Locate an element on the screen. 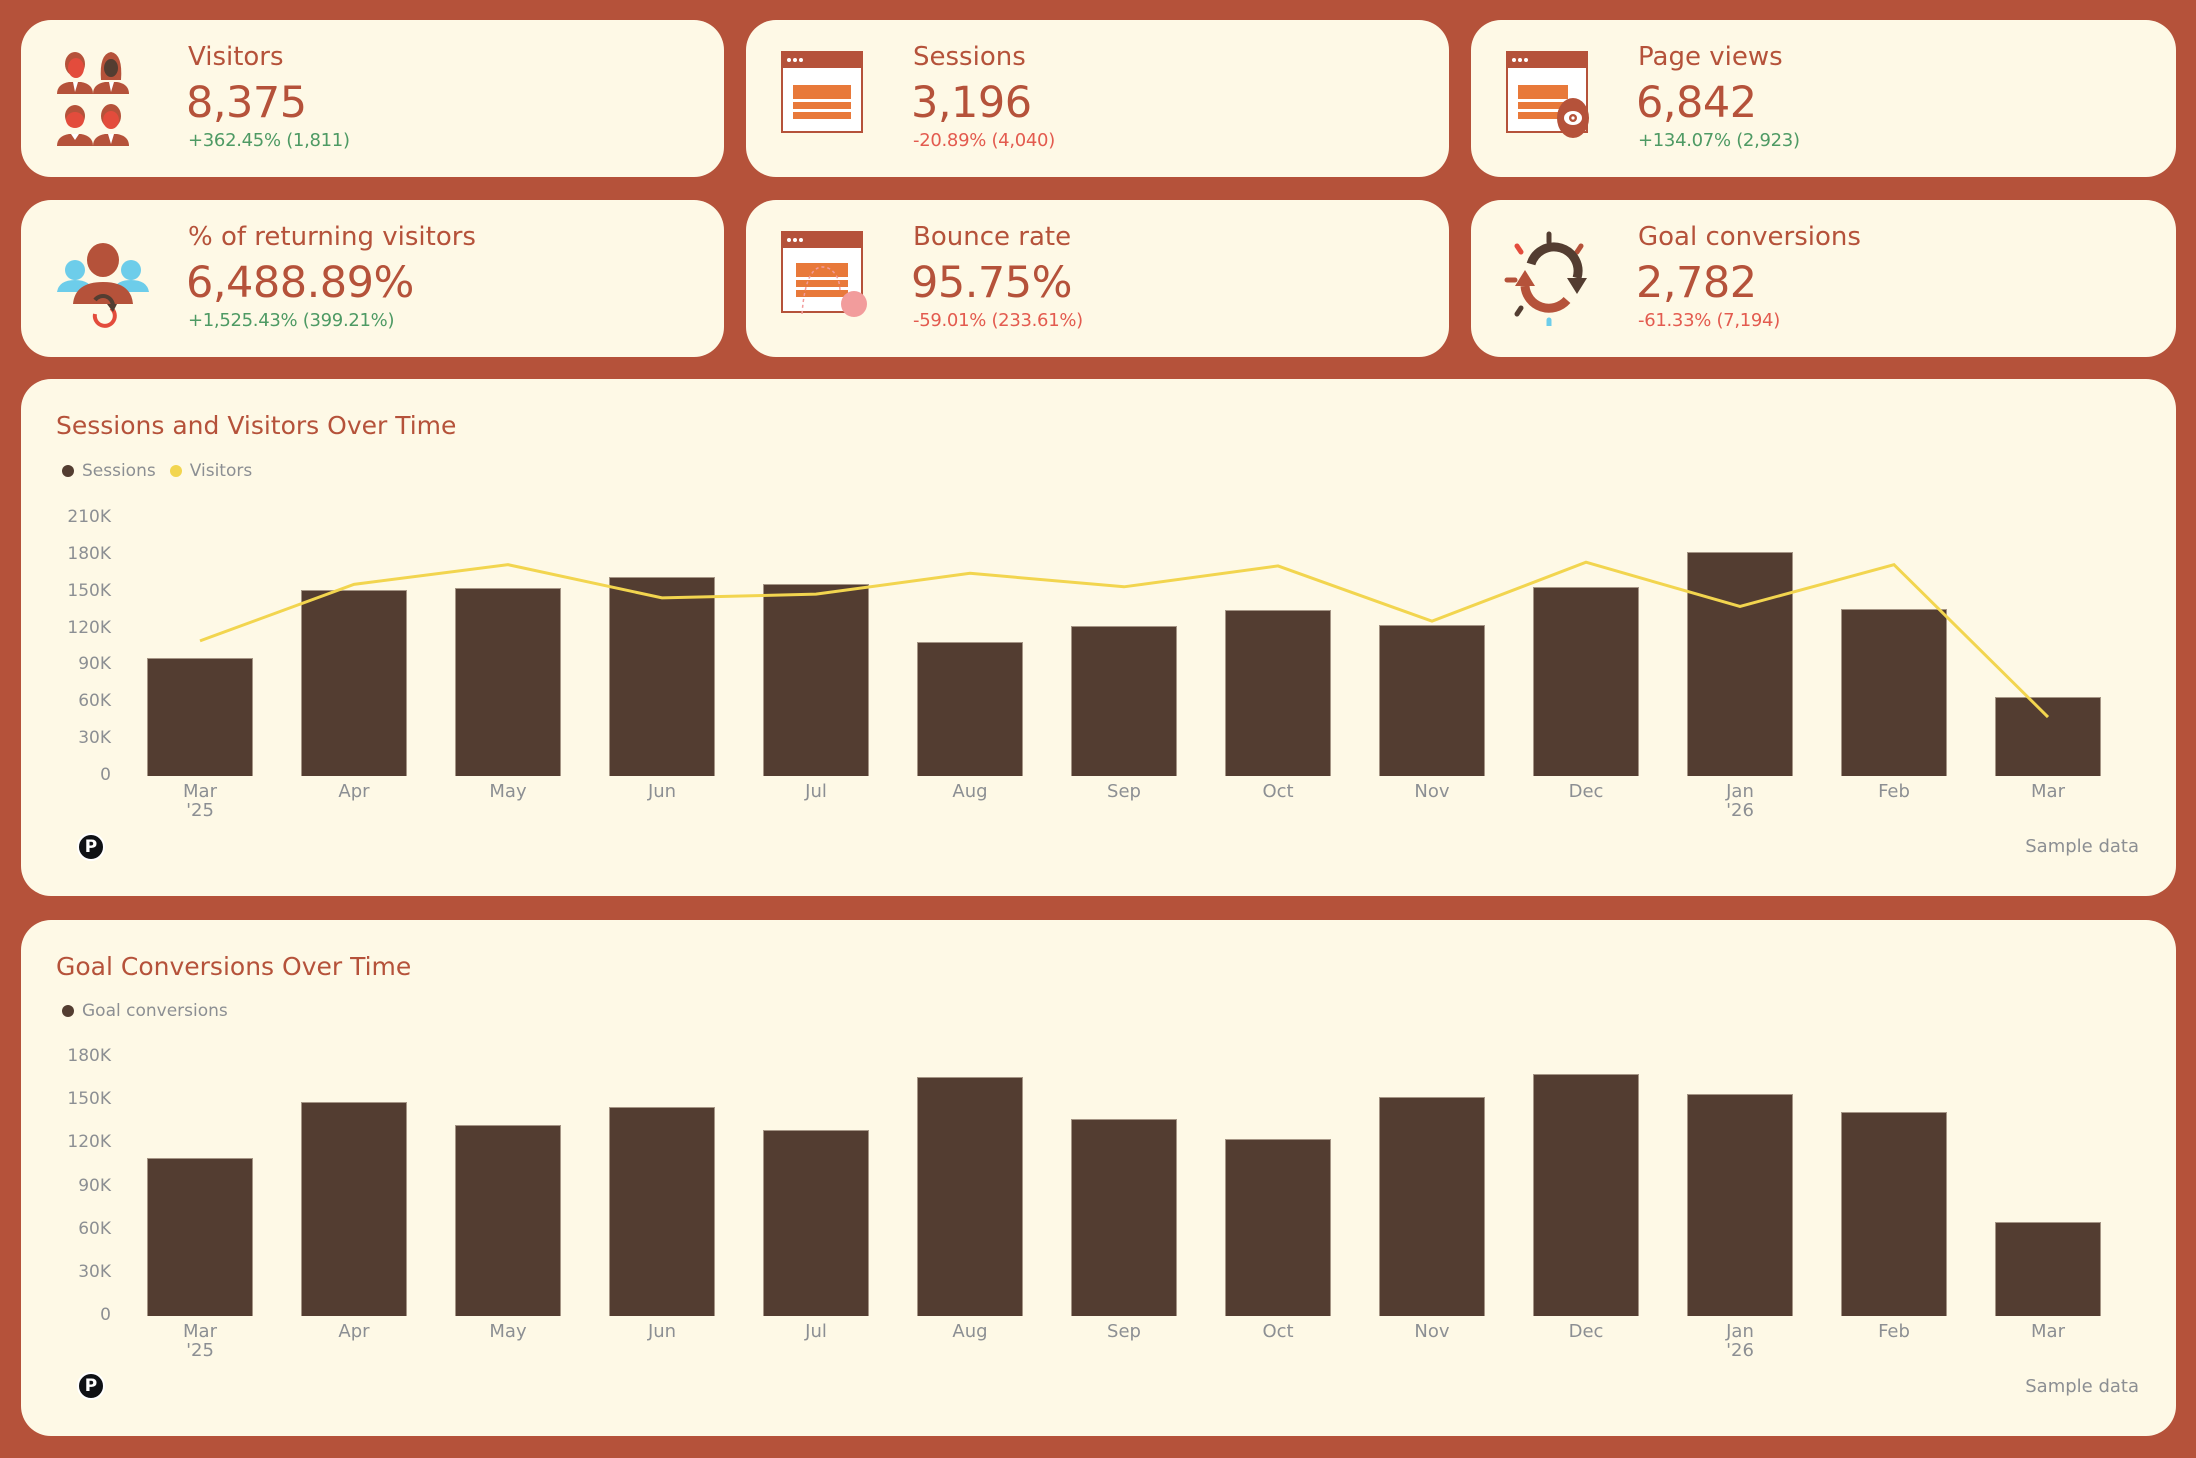  kpi-card-visitors: Visitors 8,375 +362.45% (1,811) is located at coordinates (372, 98).